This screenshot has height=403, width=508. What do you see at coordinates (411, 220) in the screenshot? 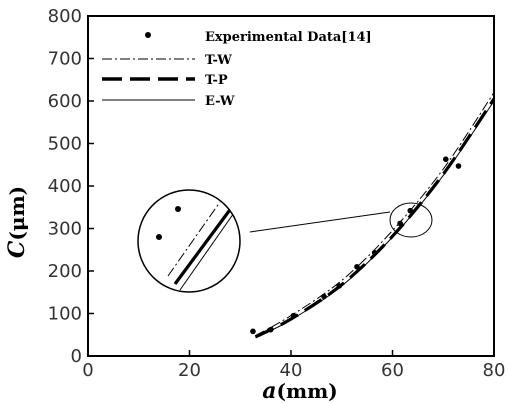
I see `zoom-region-marker` at bounding box center [411, 220].